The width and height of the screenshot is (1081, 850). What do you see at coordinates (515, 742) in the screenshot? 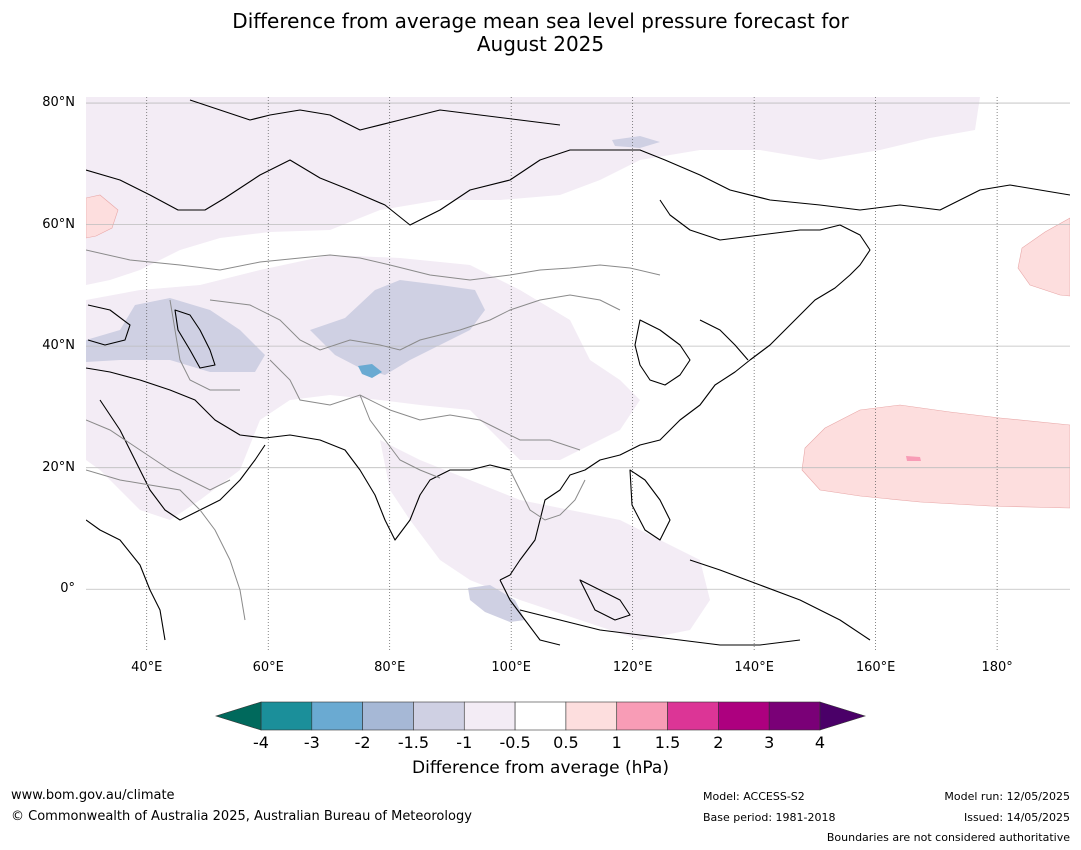
I see `colorbar-tick-label: -0.5` at bounding box center [515, 742].